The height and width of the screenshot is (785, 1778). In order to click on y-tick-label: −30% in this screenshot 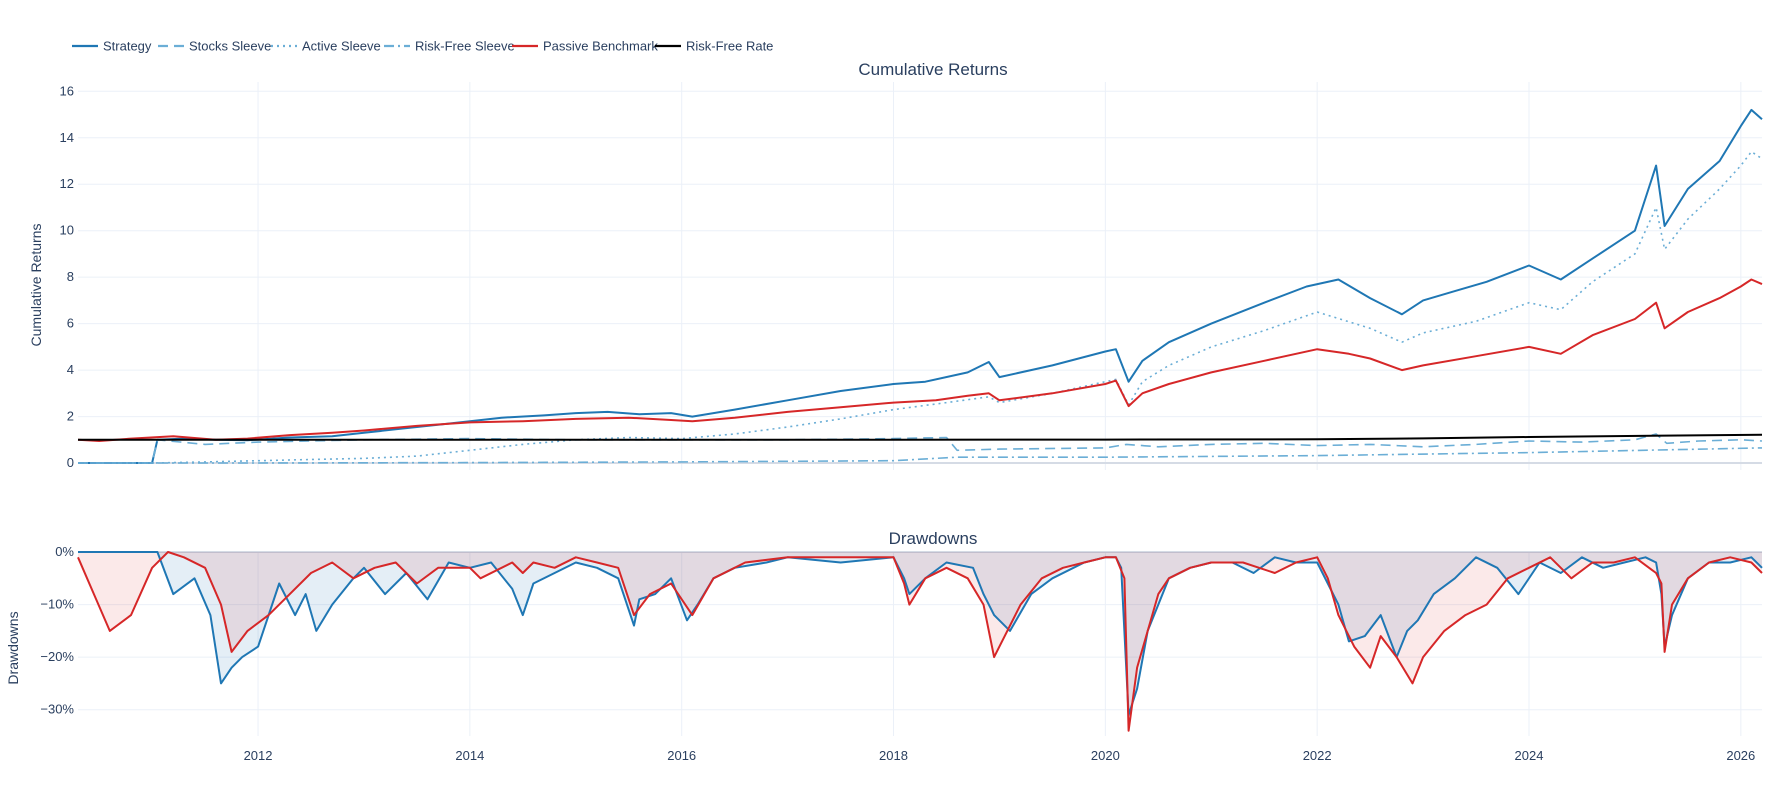, I will do `click(57, 709)`.